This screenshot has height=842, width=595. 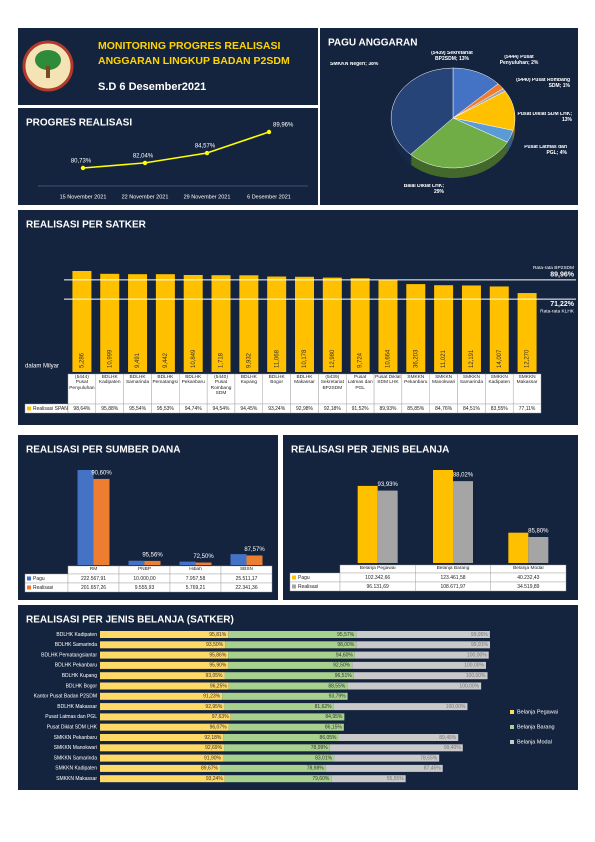 What do you see at coordinates (246, 569) in the screenshot?
I see `label-box: SBSN` at bounding box center [246, 569].